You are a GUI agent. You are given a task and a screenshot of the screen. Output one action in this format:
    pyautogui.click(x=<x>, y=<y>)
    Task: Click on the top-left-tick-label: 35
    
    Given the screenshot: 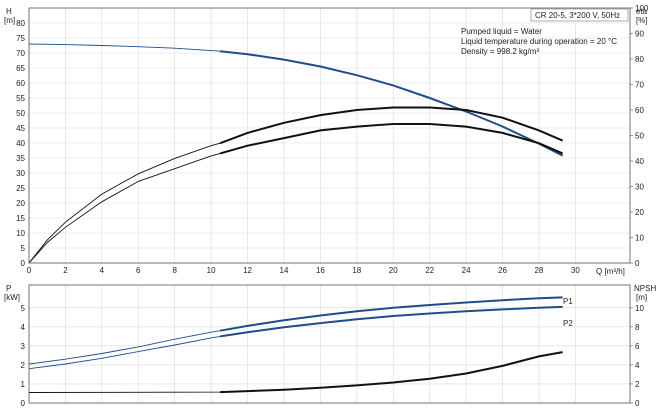 What is the action you would take?
    pyautogui.click(x=20, y=158)
    